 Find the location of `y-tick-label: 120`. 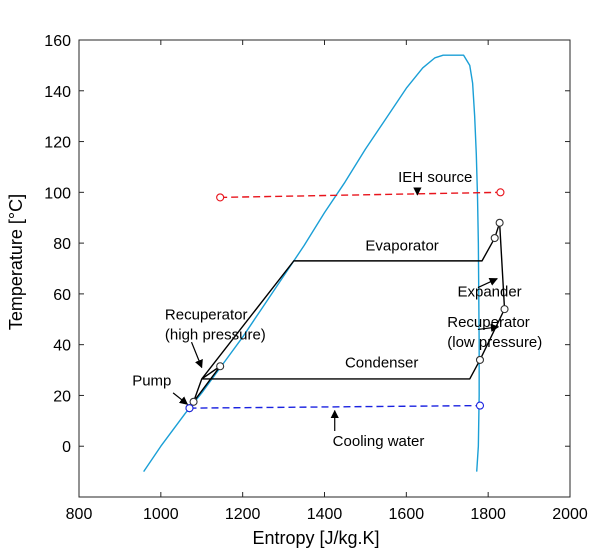

y-tick-label: 120 is located at coordinates (57, 143).